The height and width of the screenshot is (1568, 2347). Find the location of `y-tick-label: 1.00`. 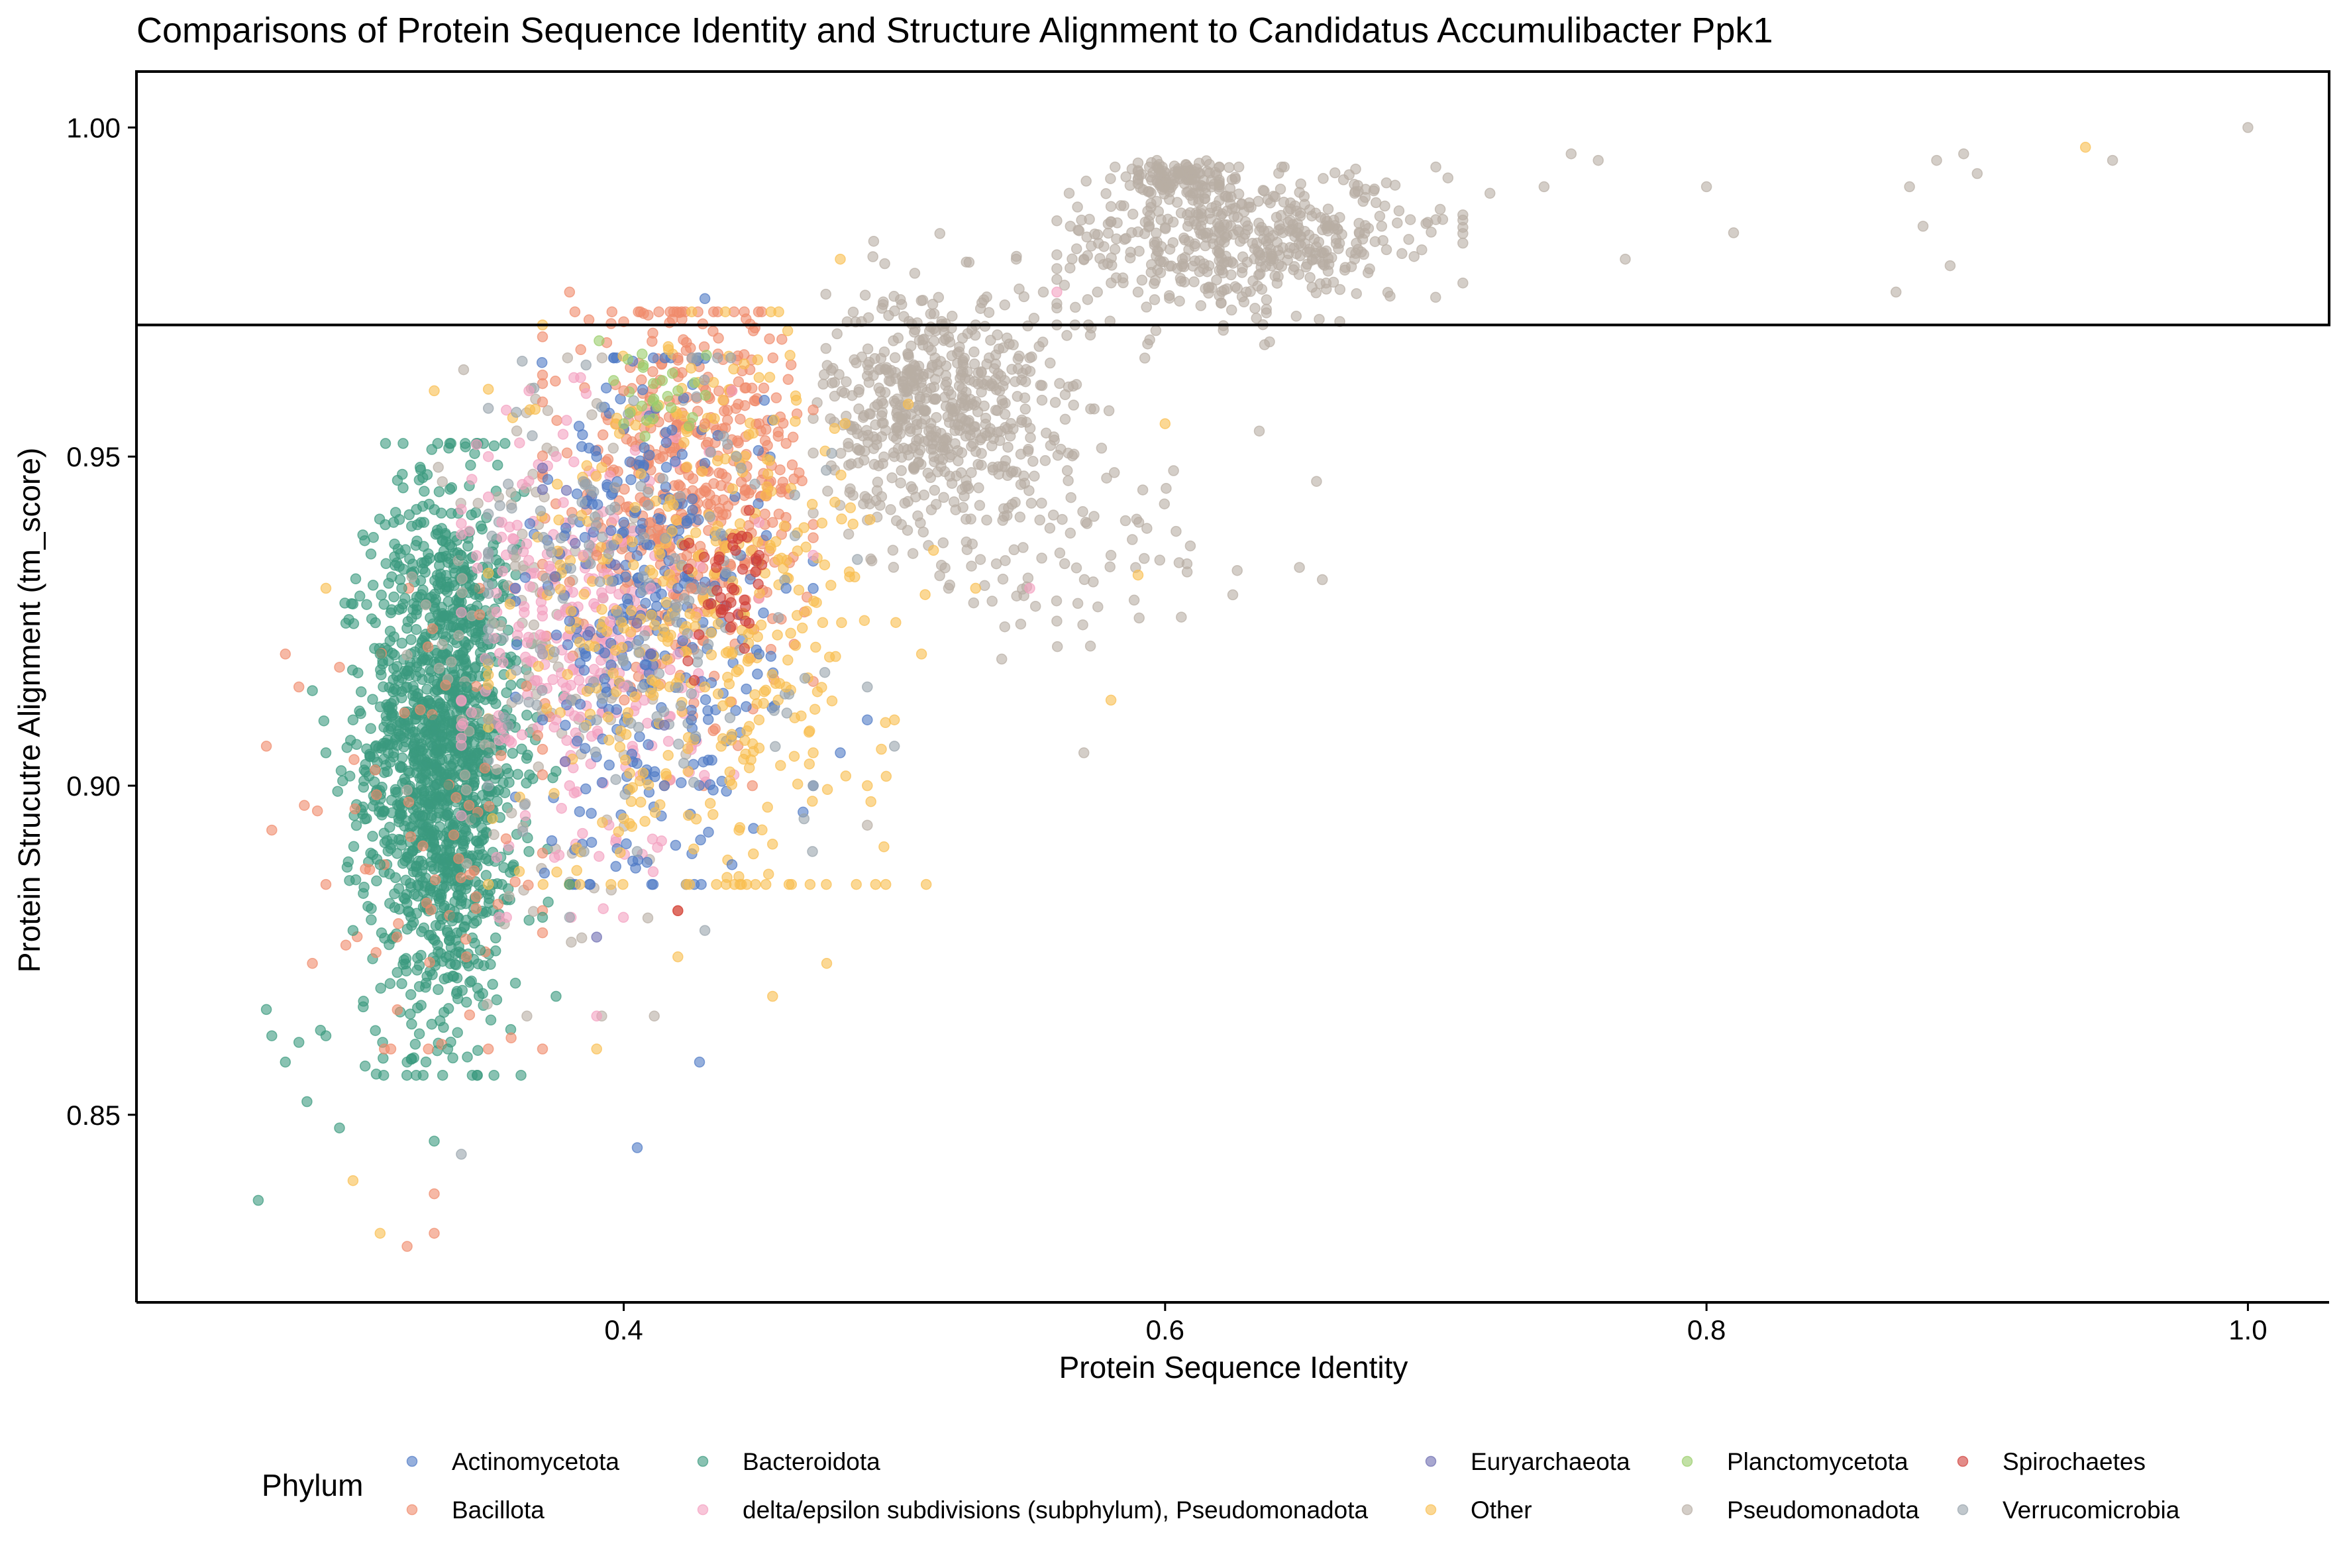

y-tick-label: 1.00 is located at coordinates (93, 127).